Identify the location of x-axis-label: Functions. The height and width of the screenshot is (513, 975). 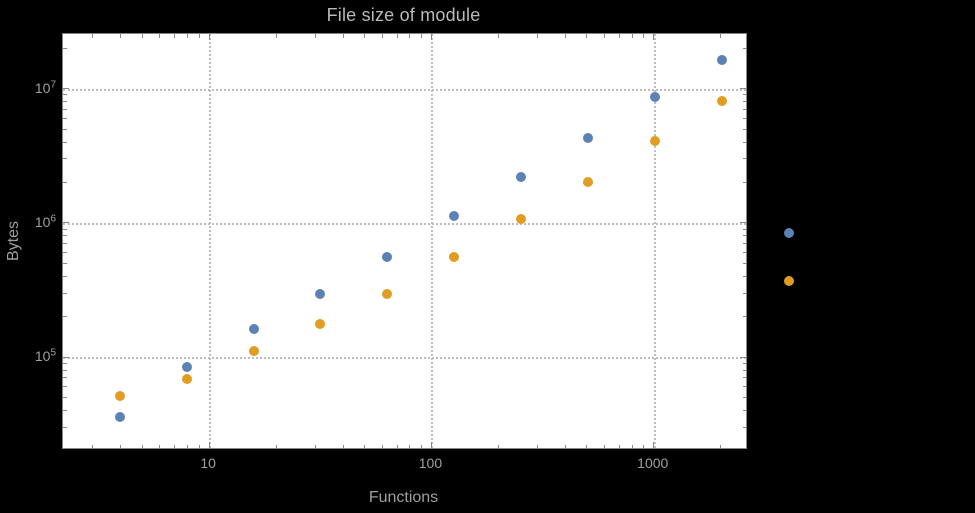
(403, 497).